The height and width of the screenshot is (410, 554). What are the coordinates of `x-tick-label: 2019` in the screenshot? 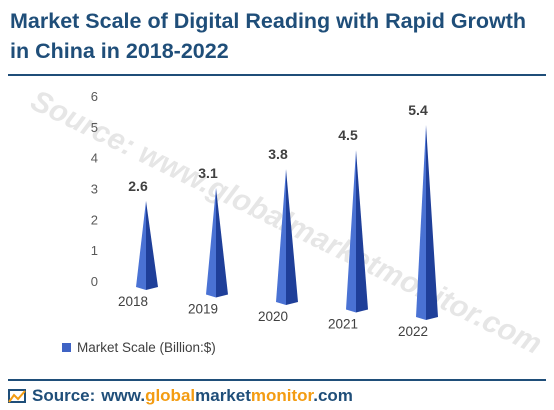 It's located at (203, 309).